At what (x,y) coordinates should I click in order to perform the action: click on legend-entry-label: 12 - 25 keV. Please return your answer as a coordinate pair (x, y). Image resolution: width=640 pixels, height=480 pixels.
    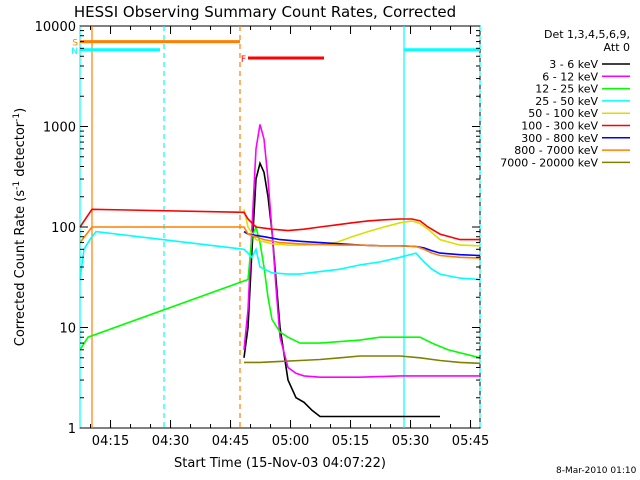
    Looking at the image, I should click on (566, 89).